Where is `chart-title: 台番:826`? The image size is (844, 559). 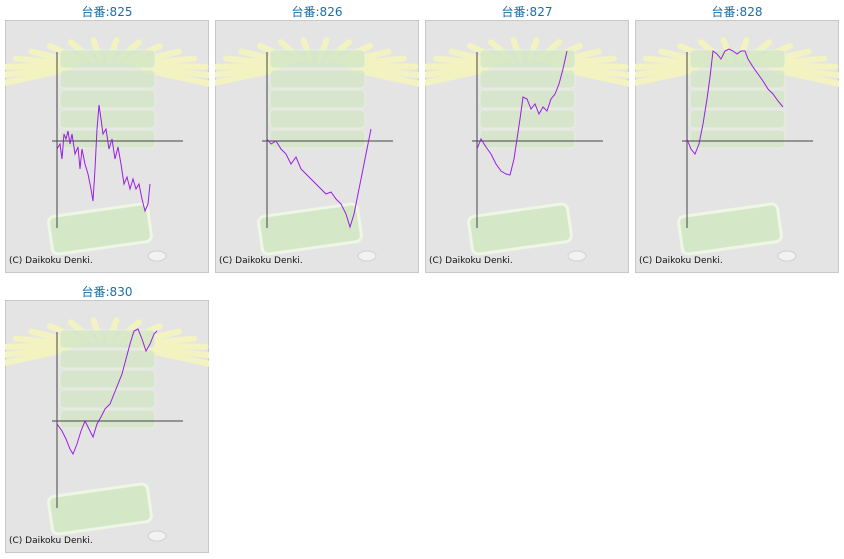
chart-title: 台番:826 is located at coordinates (317, 12).